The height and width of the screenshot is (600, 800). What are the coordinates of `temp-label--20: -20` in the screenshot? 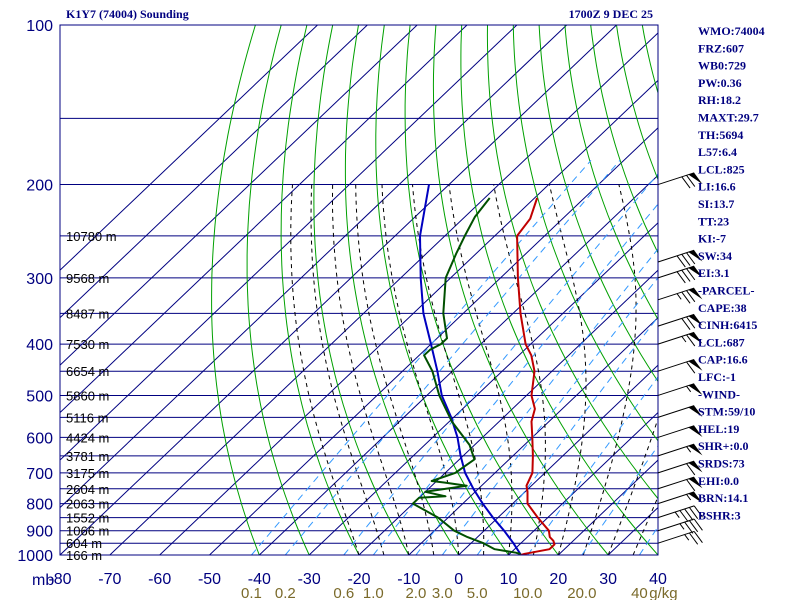 It's located at (358, 579).